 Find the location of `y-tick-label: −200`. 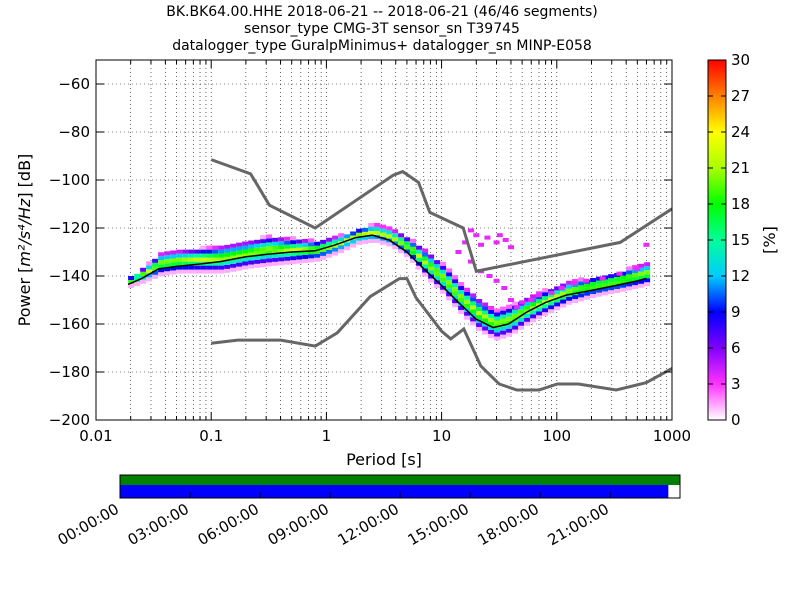

y-tick-label: −200 is located at coordinates (69, 420).